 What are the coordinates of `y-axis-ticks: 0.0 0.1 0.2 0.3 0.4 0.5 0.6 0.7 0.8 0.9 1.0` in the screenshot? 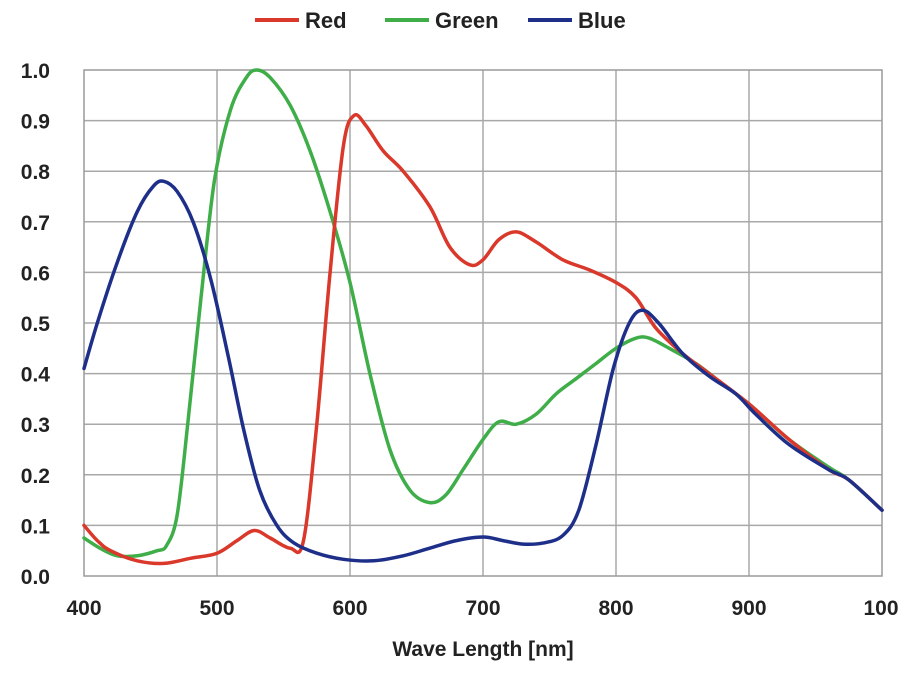 It's located at (36, 324).